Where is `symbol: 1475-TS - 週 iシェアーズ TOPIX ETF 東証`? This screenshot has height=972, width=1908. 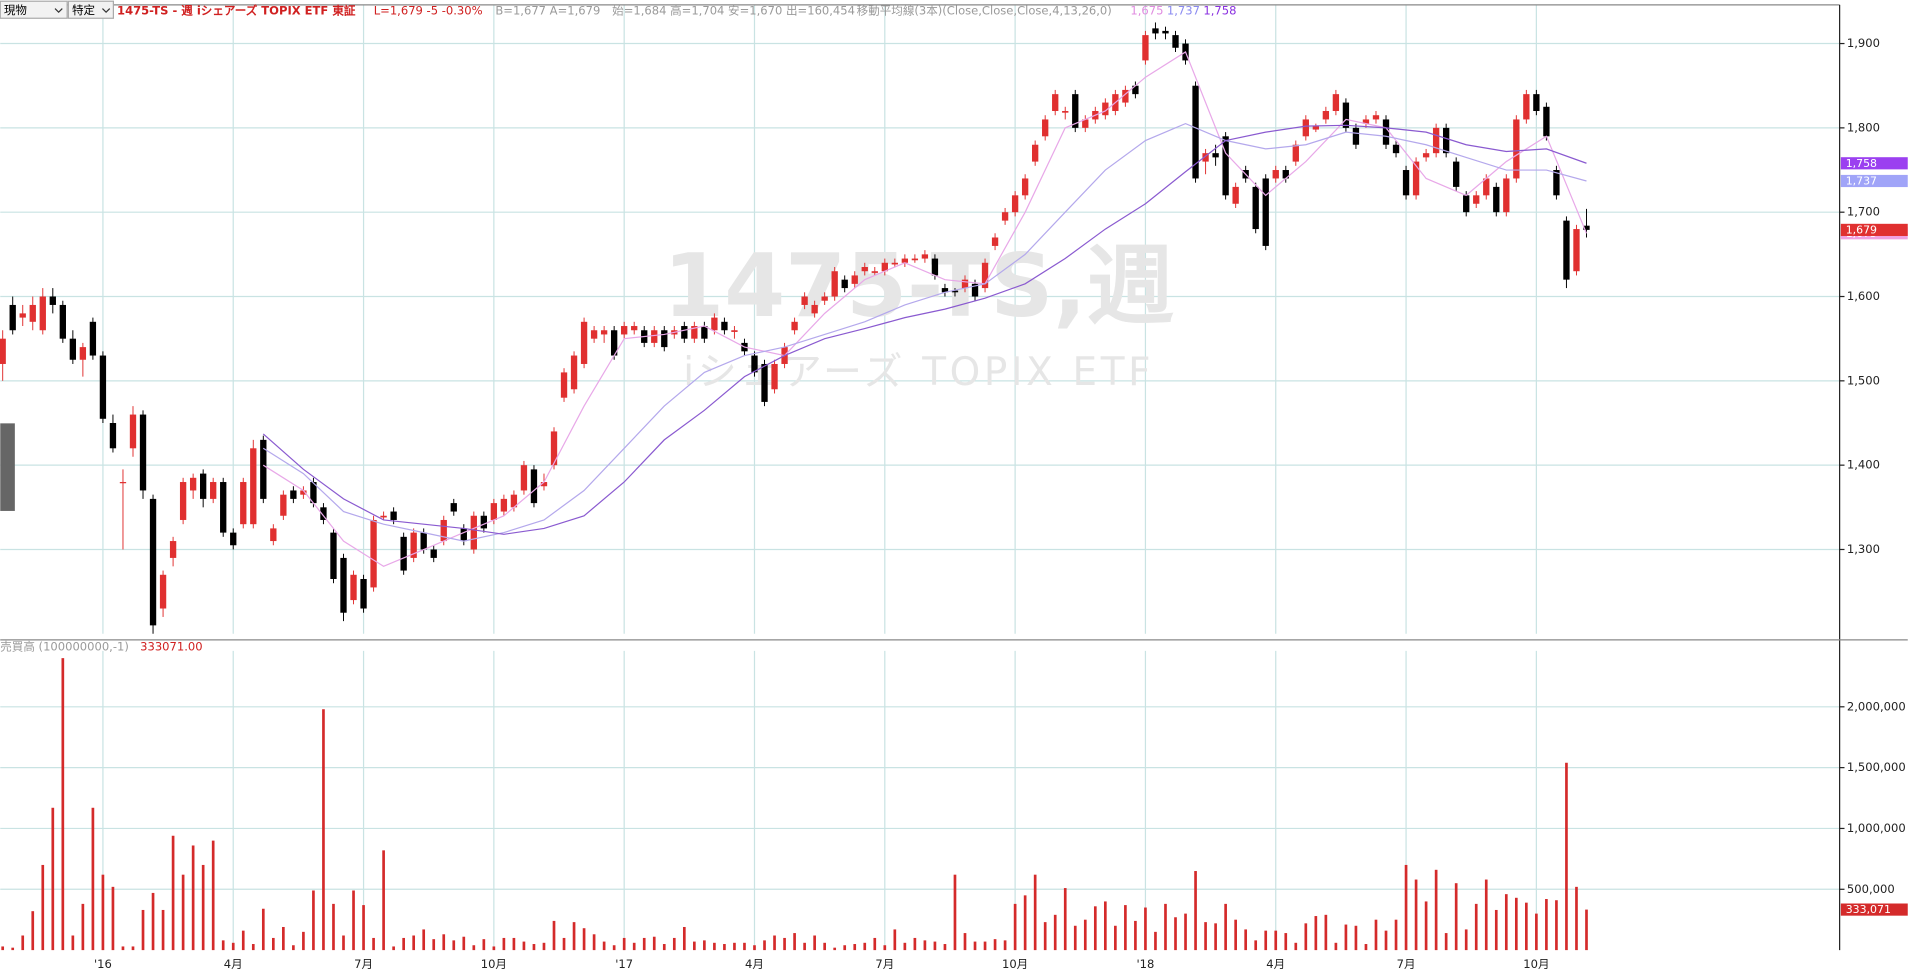
symbol: 1475-TS - 週 iシェアーズ TOPIX ETF 東証 is located at coordinates (236, 10).